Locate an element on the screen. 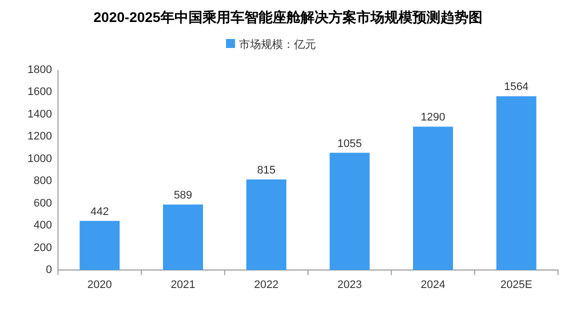 This screenshot has height=327, width=576. y-tick-label: 600 is located at coordinates (43, 203).